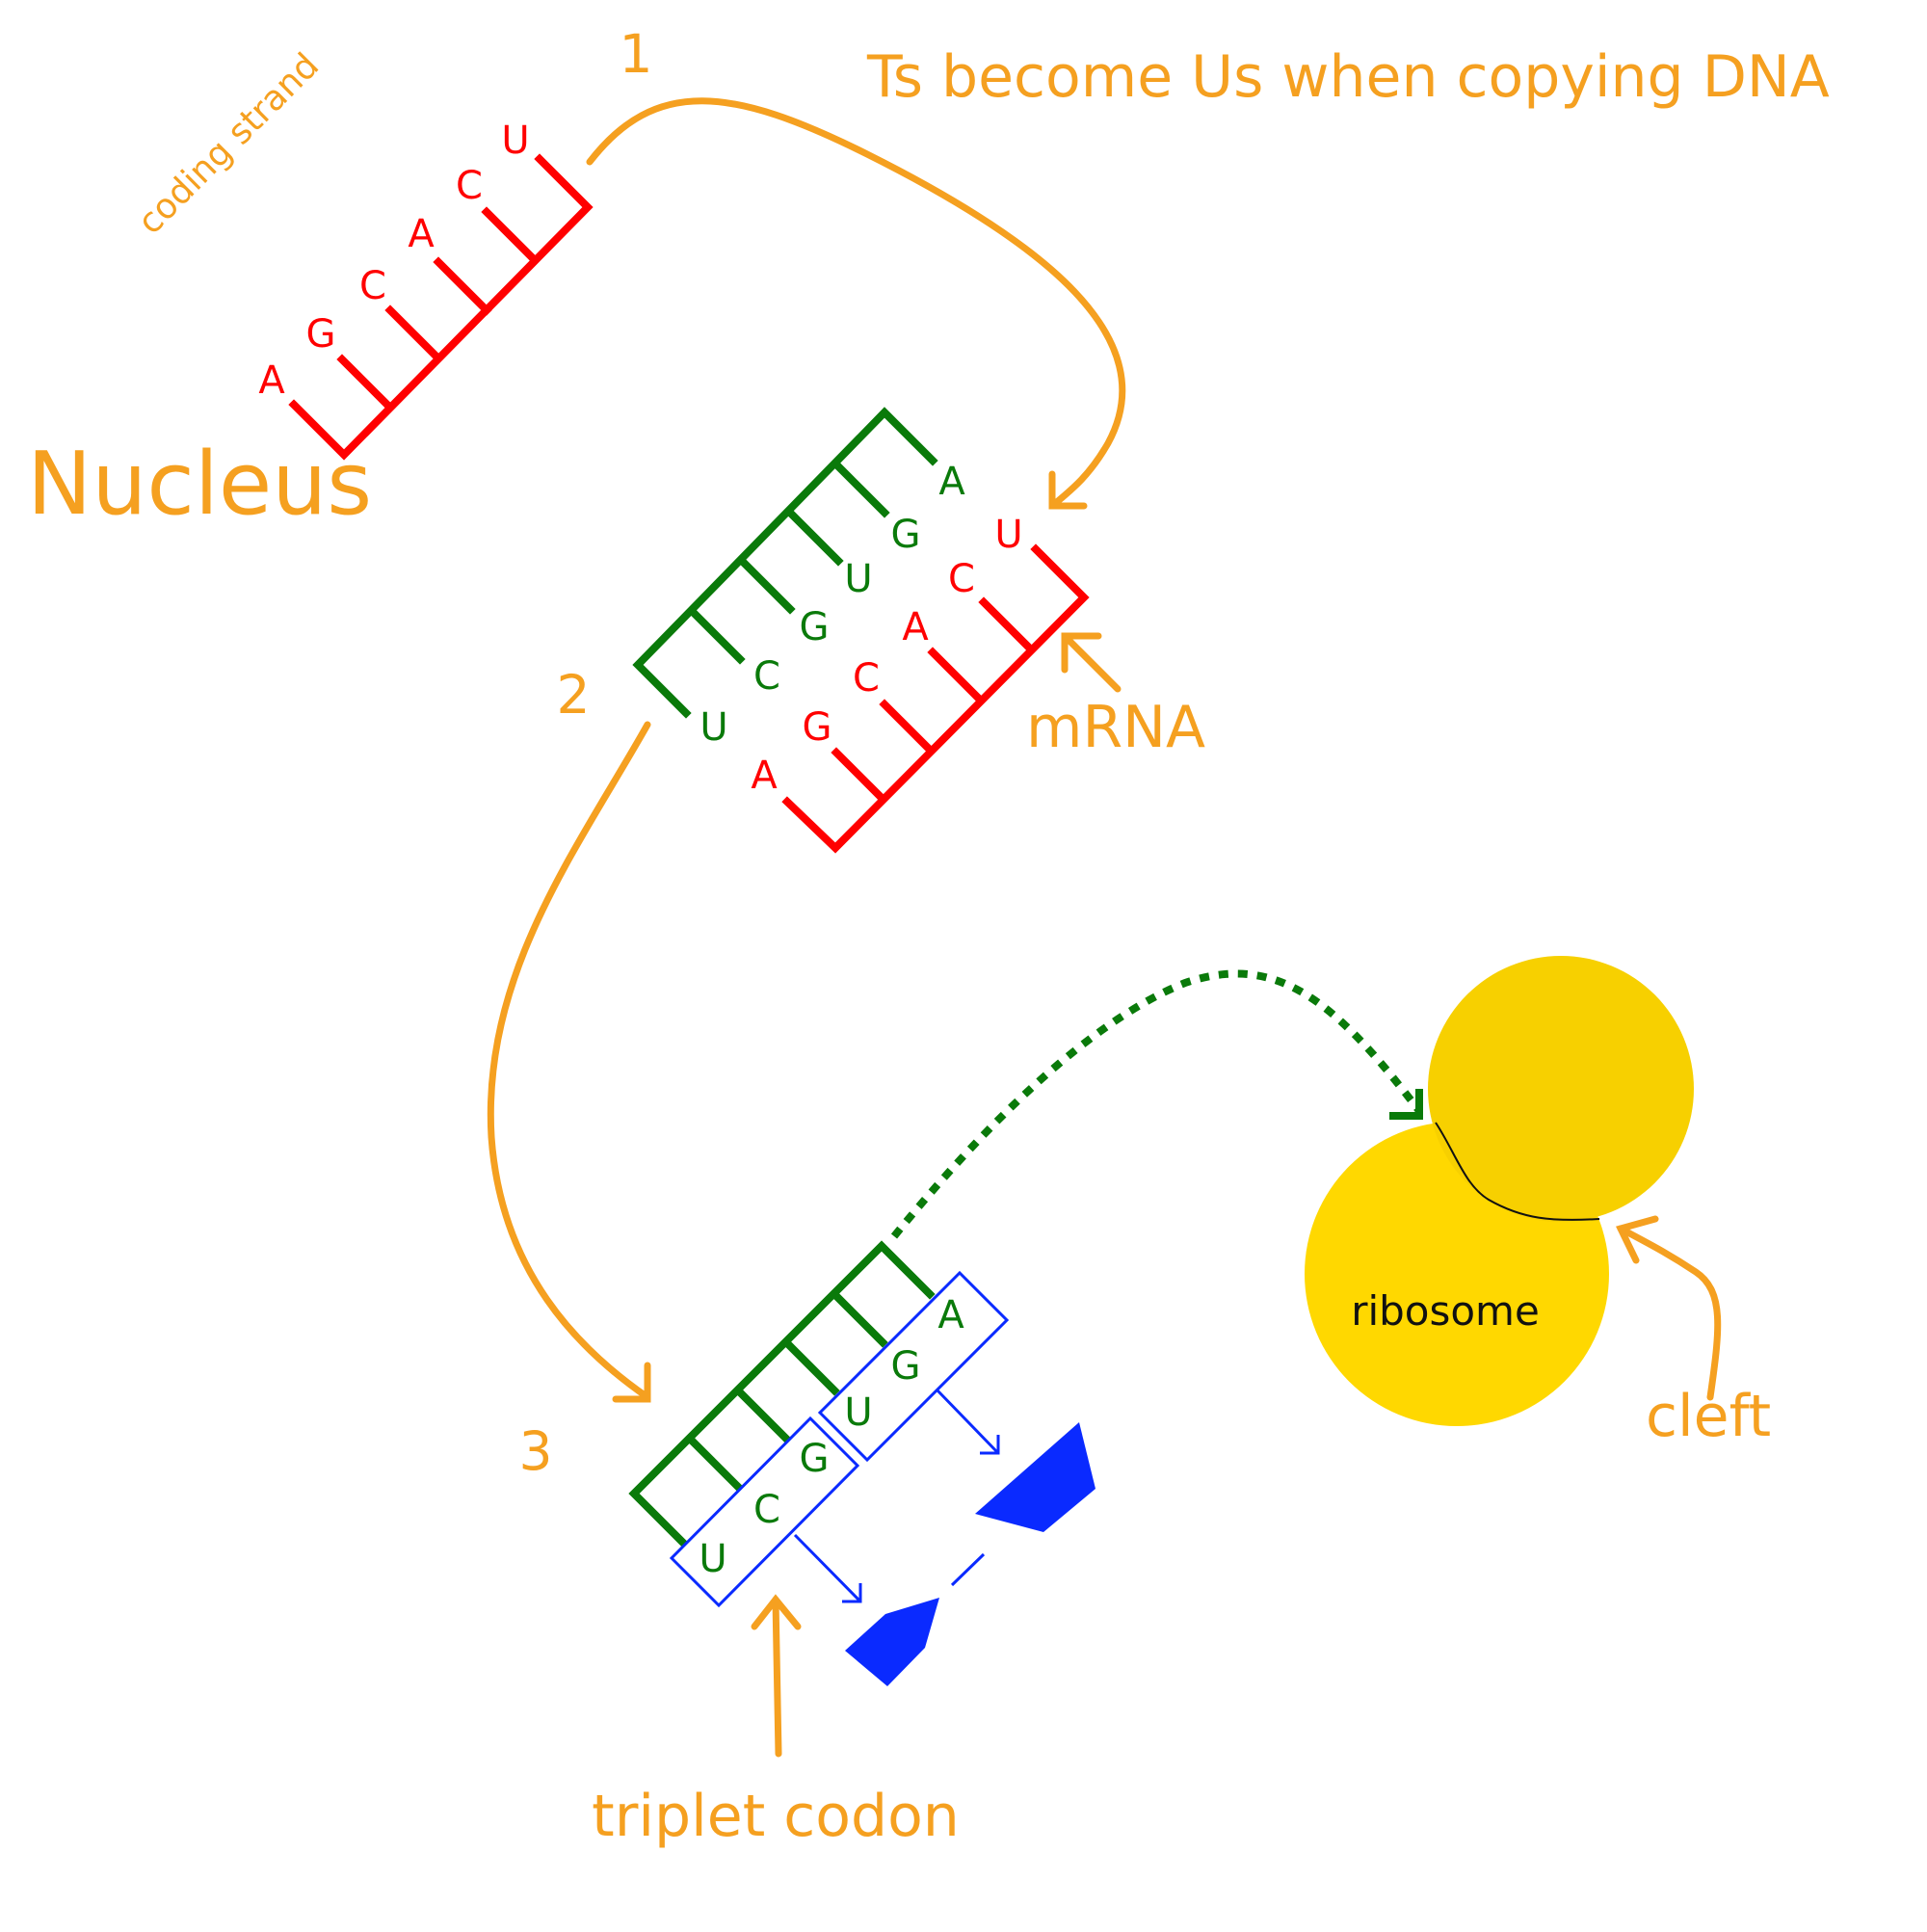 The width and height of the screenshot is (1927, 1932). I want to click on green-base-4: G, so click(815, 627).